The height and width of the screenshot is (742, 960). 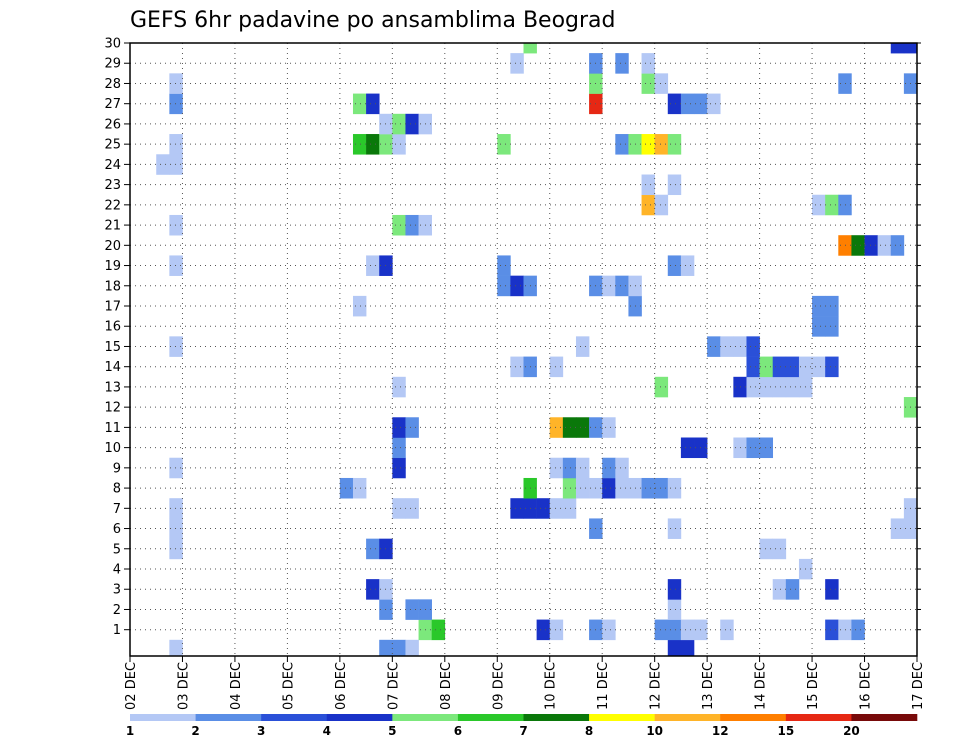 I want to click on y-tick-label: 4, so click(x=117, y=570).